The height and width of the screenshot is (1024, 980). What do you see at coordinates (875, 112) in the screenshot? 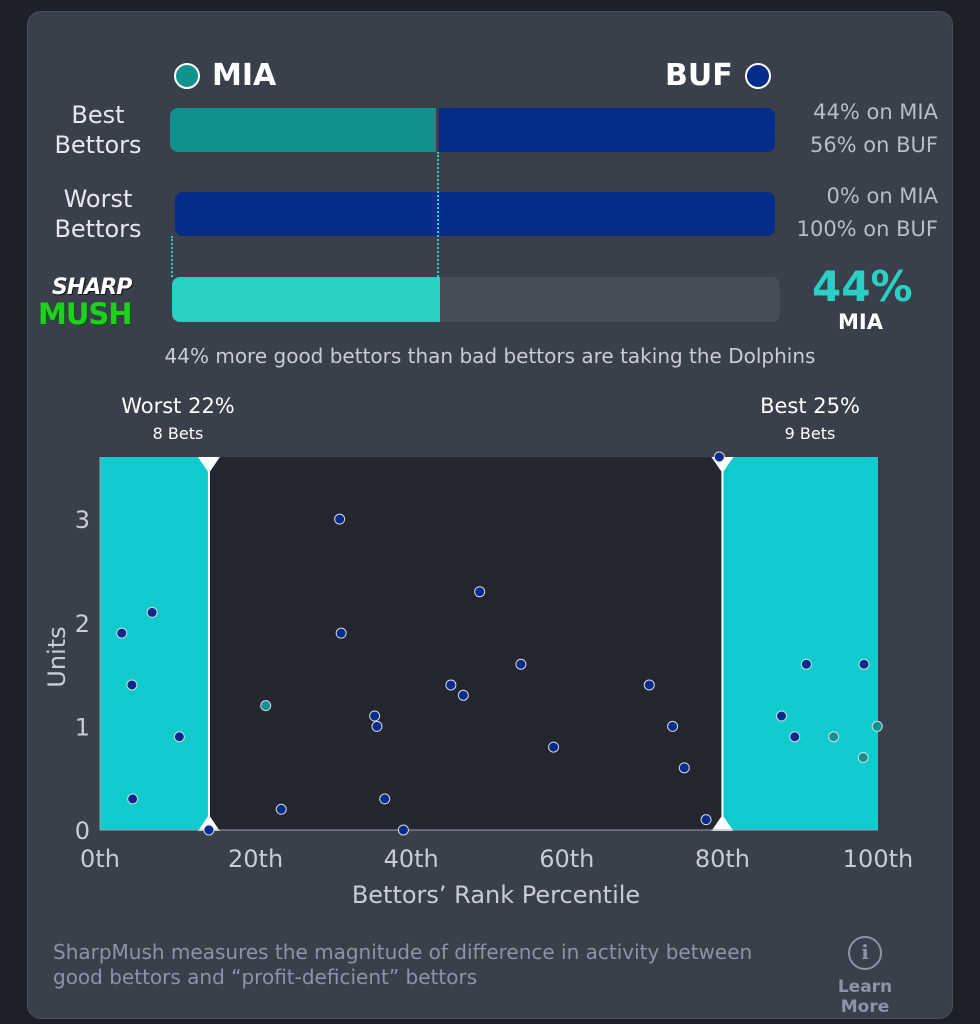
I see `best-mia-pct-text: 44% on MIA` at bounding box center [875, 112].